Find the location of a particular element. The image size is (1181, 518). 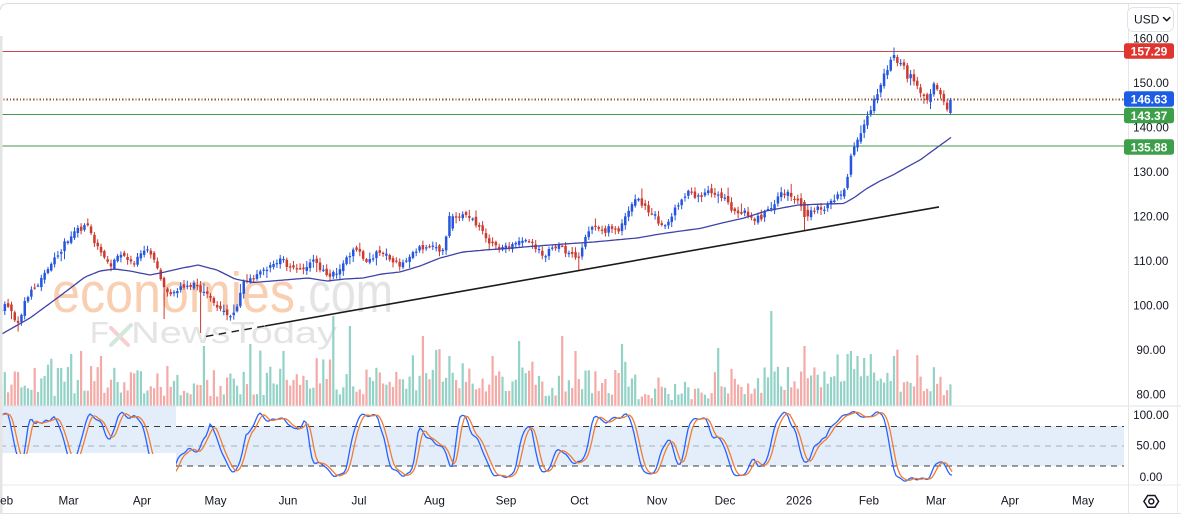

svg-text: 157.29 is located at coordinates (1149, 52).